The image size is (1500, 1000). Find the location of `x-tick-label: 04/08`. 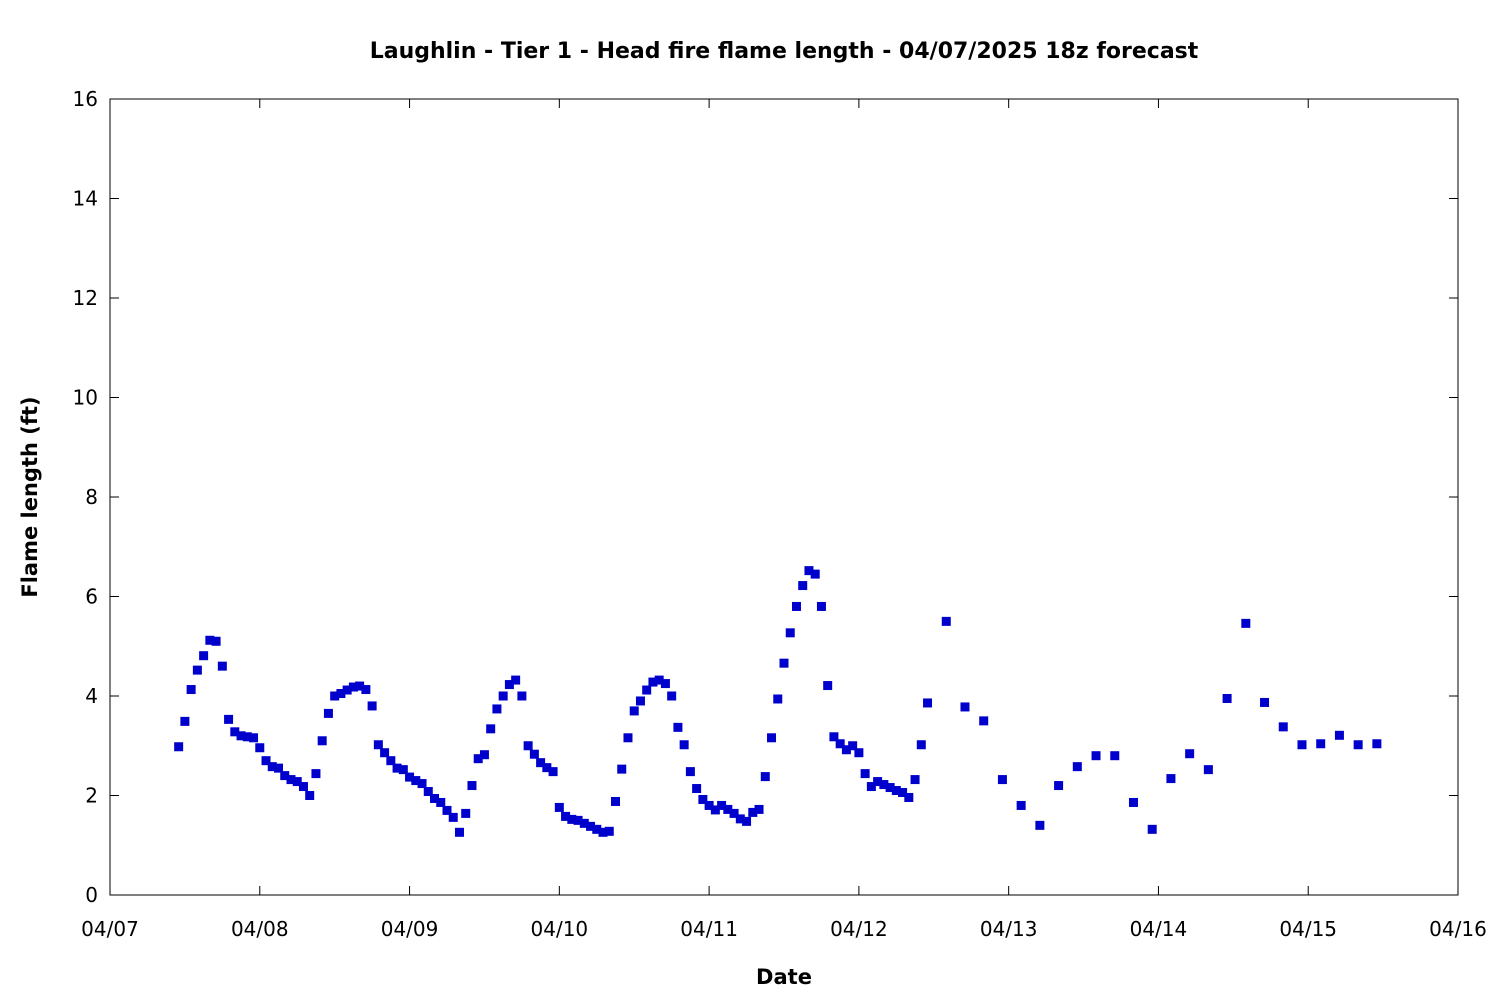

x-tick-label: 04/08 is located at coordinates (260, 929).